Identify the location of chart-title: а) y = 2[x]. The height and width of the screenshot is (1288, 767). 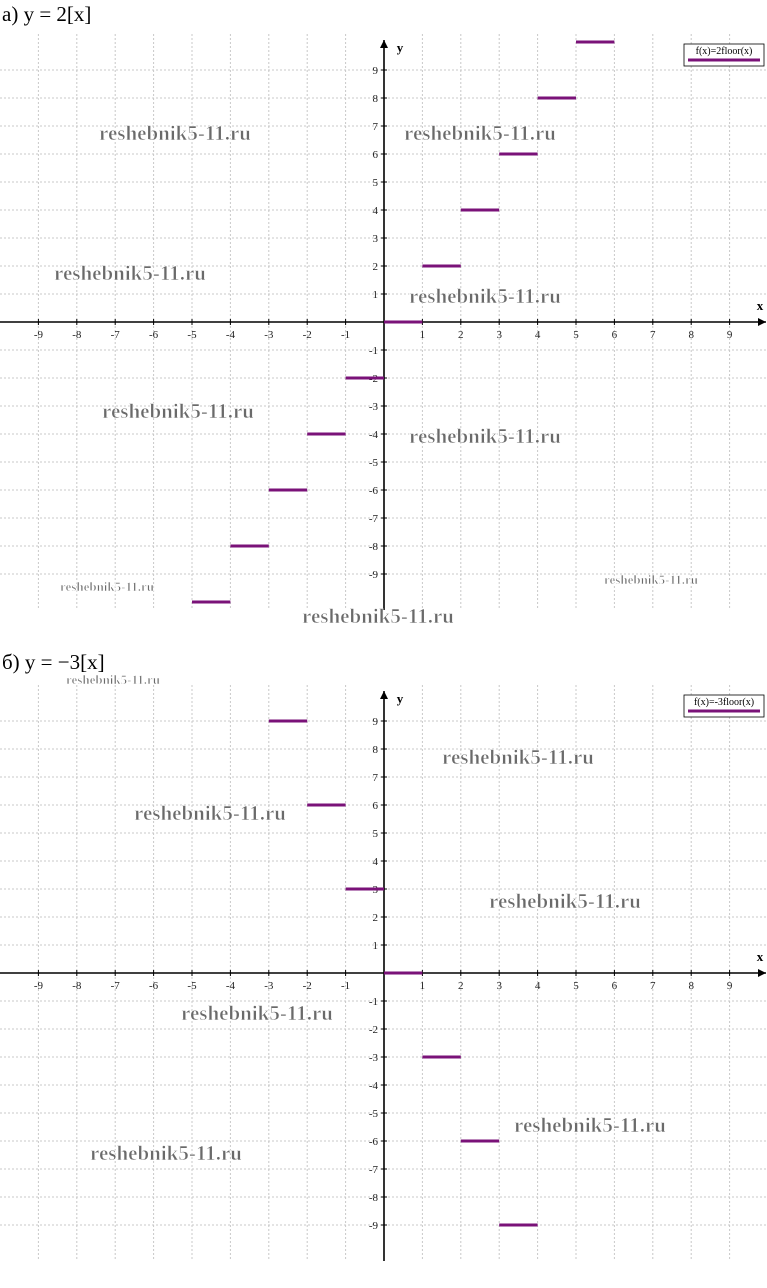
(46, 14).